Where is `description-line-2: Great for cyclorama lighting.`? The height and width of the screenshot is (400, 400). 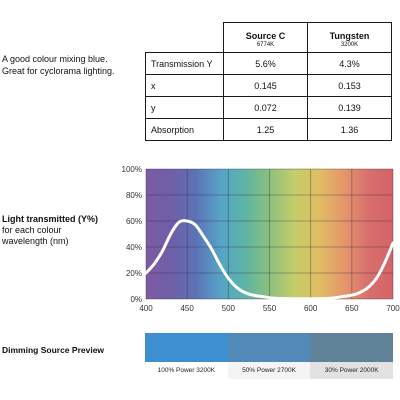 description-line-2: Great for cyclorama lighting. is located at coordinates (58, 71).